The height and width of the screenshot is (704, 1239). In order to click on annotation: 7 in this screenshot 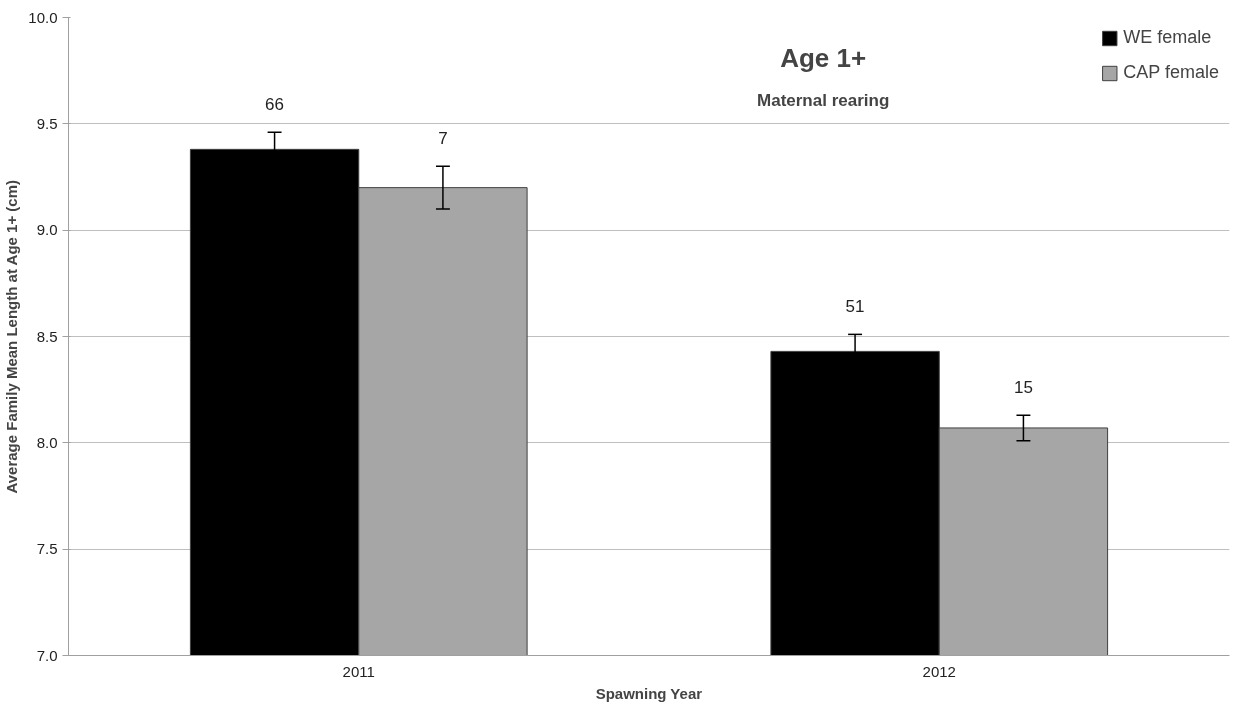, I will do `click(443, 139)`.